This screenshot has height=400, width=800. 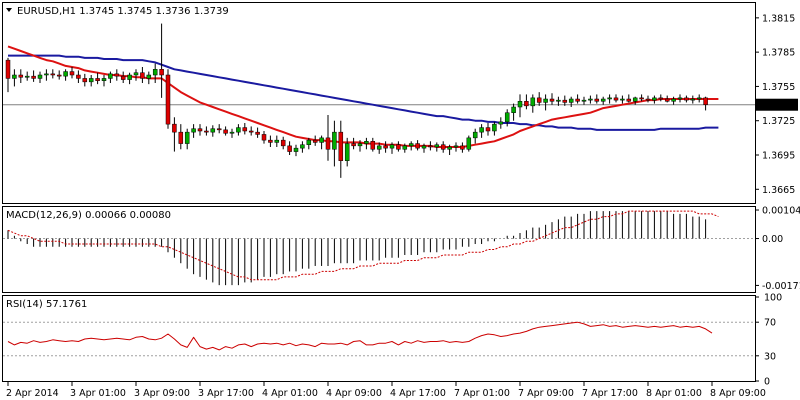 What do you see at coordinates (610, 393) in the screenshot?
I see `time-tick-label: 7 Apr 17:00` at bounding box center [610, 393].